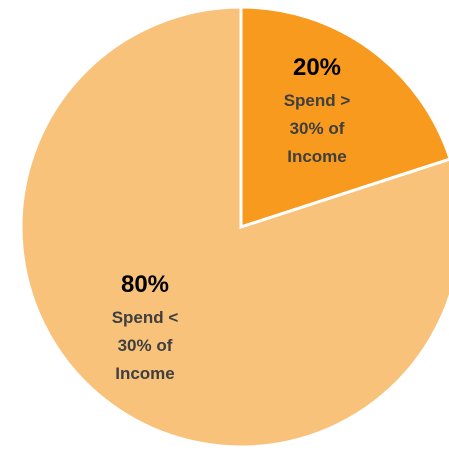  Describe the element at coordinates (145, 317) in the screenshot. I see `slice-description-line: Spend <` at that location.